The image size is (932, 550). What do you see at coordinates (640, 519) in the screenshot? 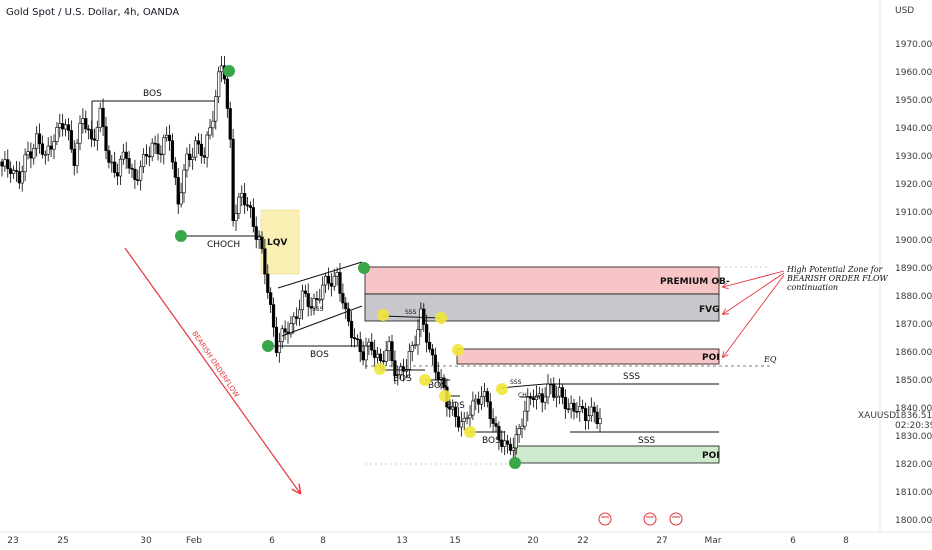
I see `economic-event-flags` at bounding box center [640, 519].